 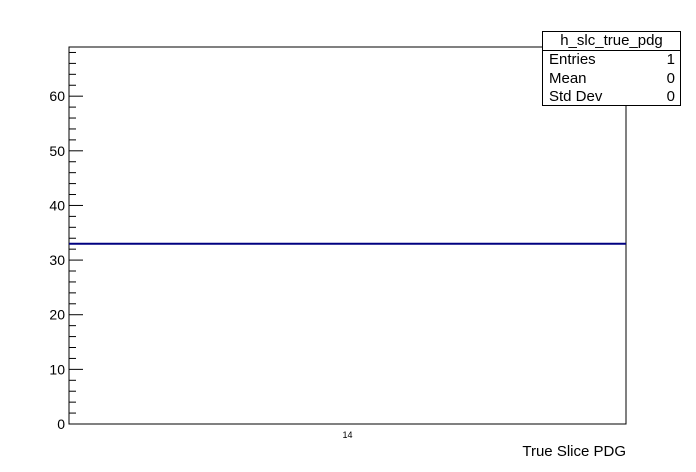 What do you see at coordinates (576, 96) in the screenshot?
I see `stats-label: Std Dev` at bounding box center [576, 96].